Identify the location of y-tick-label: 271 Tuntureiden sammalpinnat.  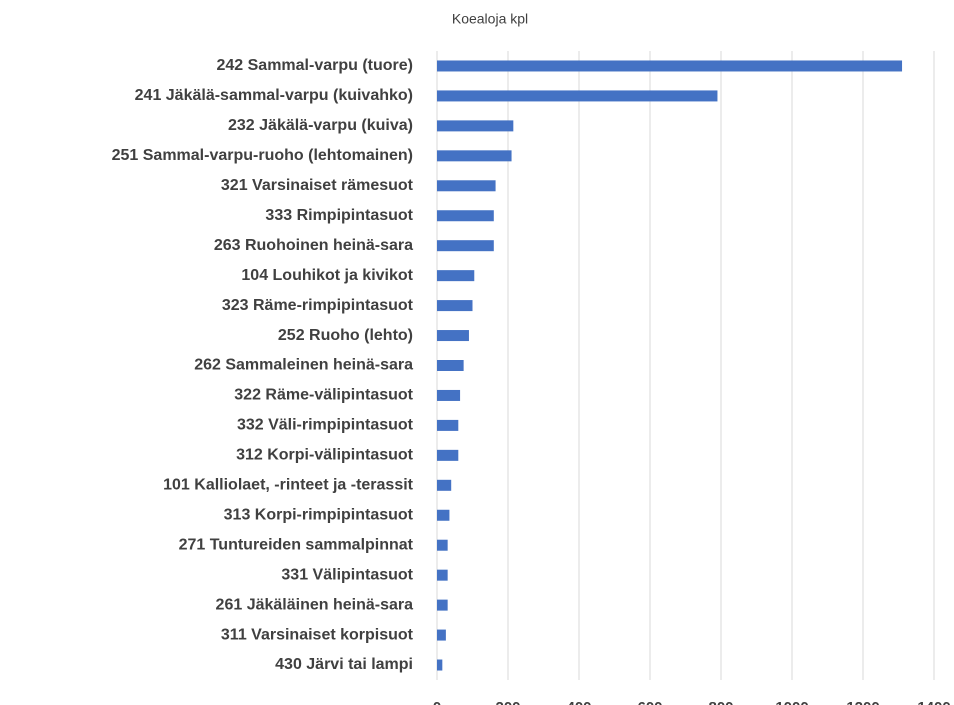
(296, 544).